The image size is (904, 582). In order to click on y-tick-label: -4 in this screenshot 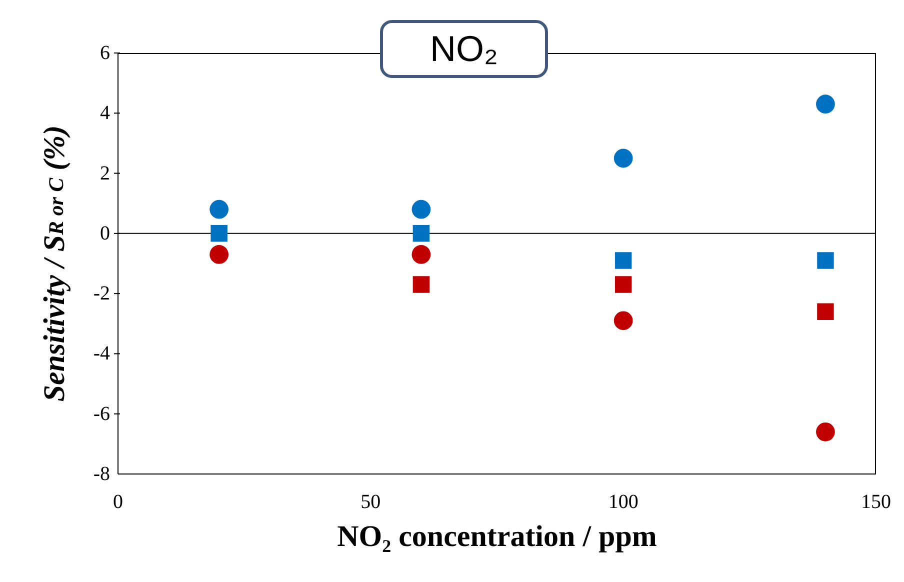, I will do `click(101, 353)`.